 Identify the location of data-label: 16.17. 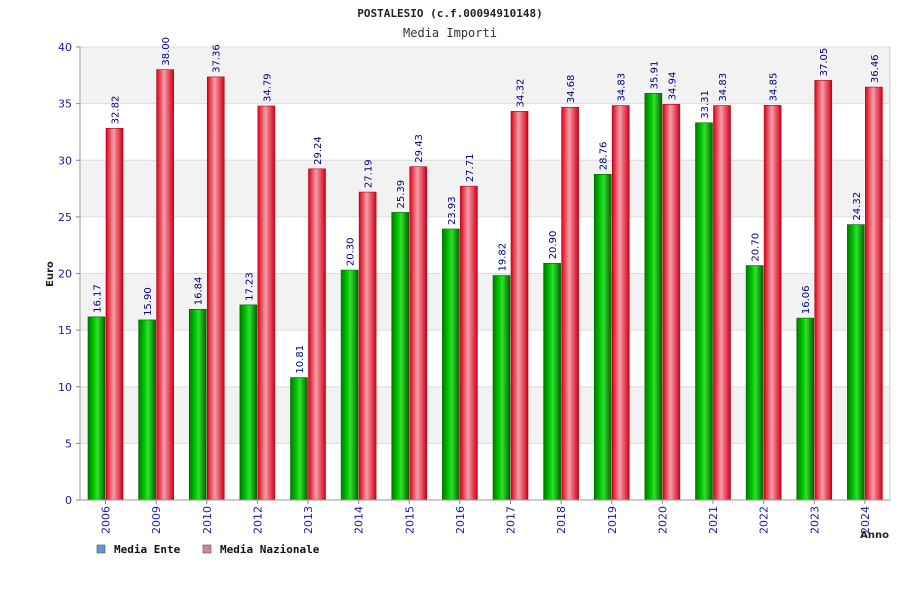
(98, 298).